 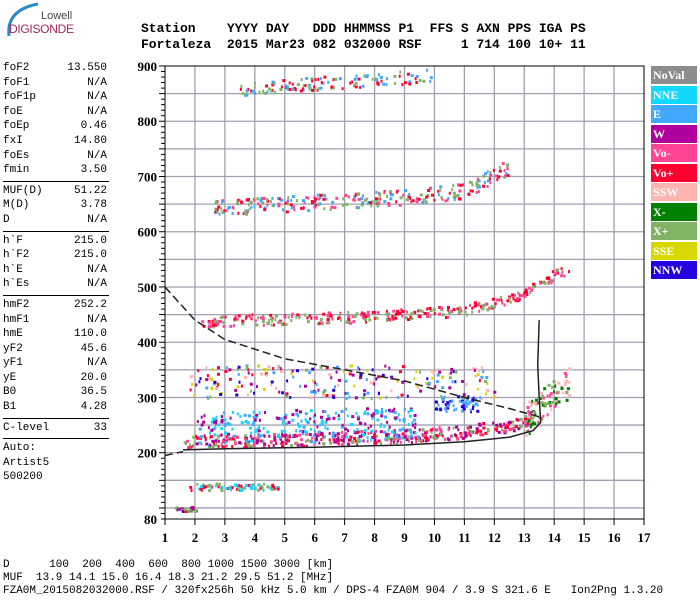 I want to click on param-label: hmF1, so click(x=16, y=319).